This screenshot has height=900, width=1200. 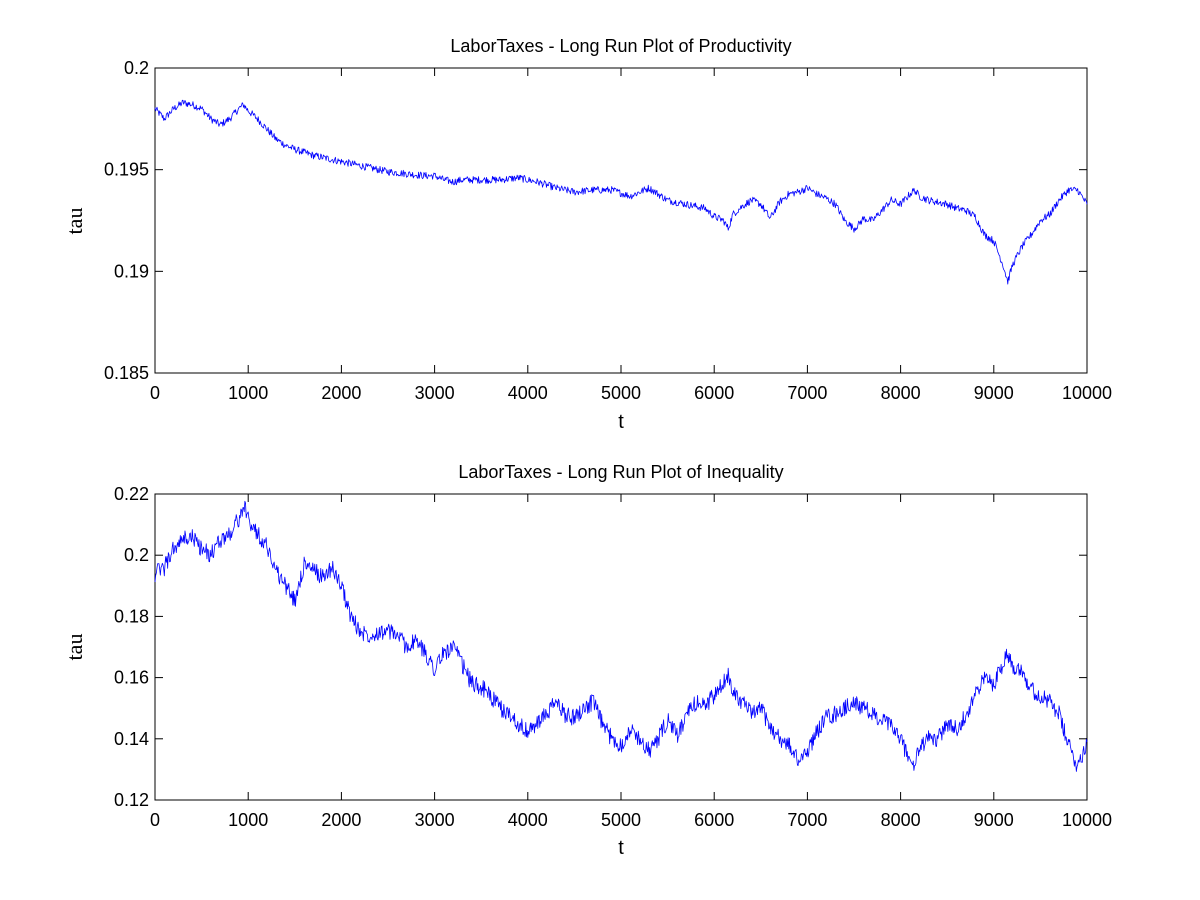 What do you see at coordinates (131, 678) in the screenshot?
I see `y-tick-label: 0.16` at bounding box center [131, 678].